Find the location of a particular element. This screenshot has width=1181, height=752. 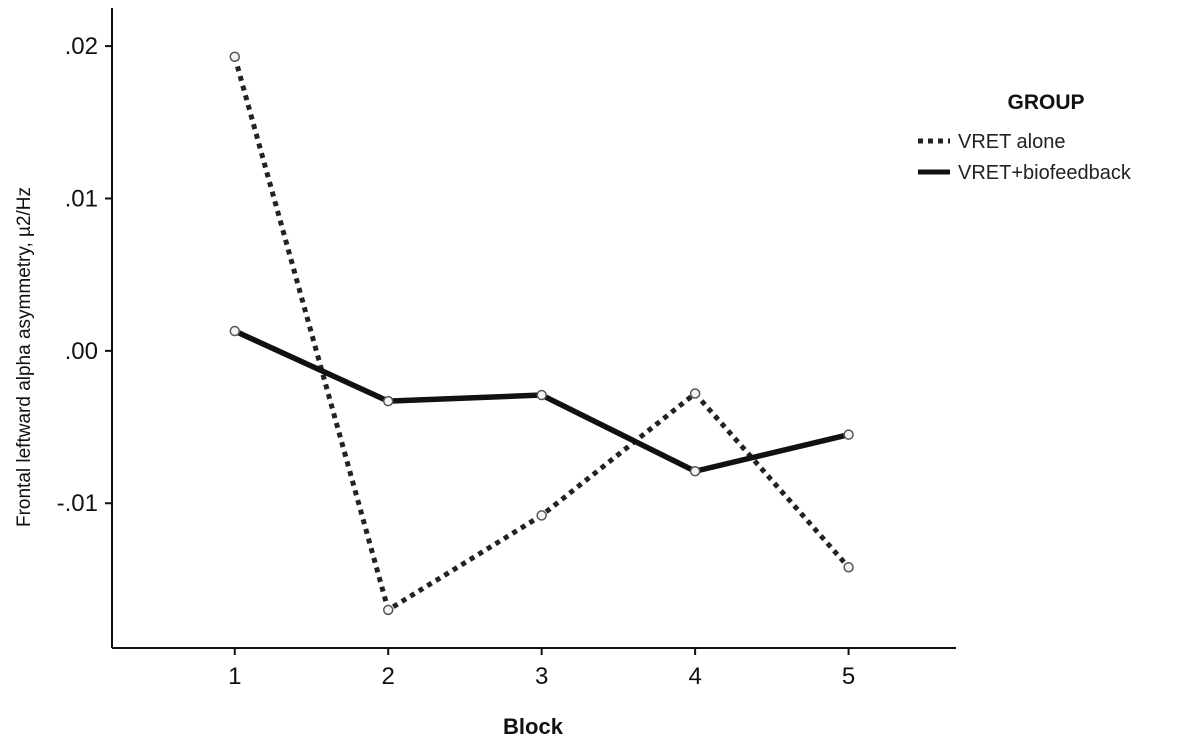

x-tick-label: 3 is located at coordinates (541, 676).